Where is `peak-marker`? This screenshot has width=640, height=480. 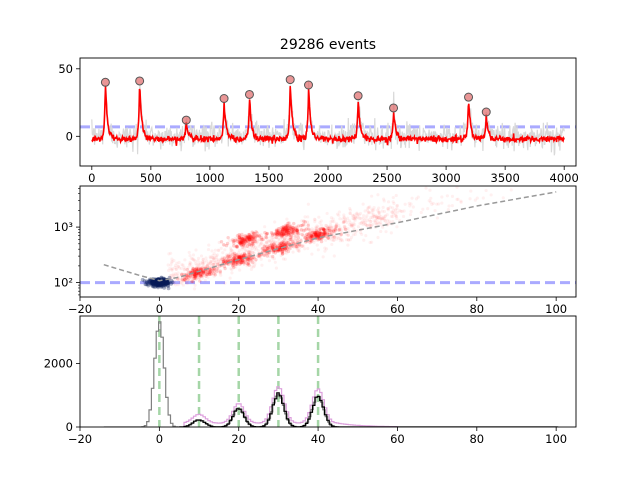
peak-marker is located at coordinates (469, 97).